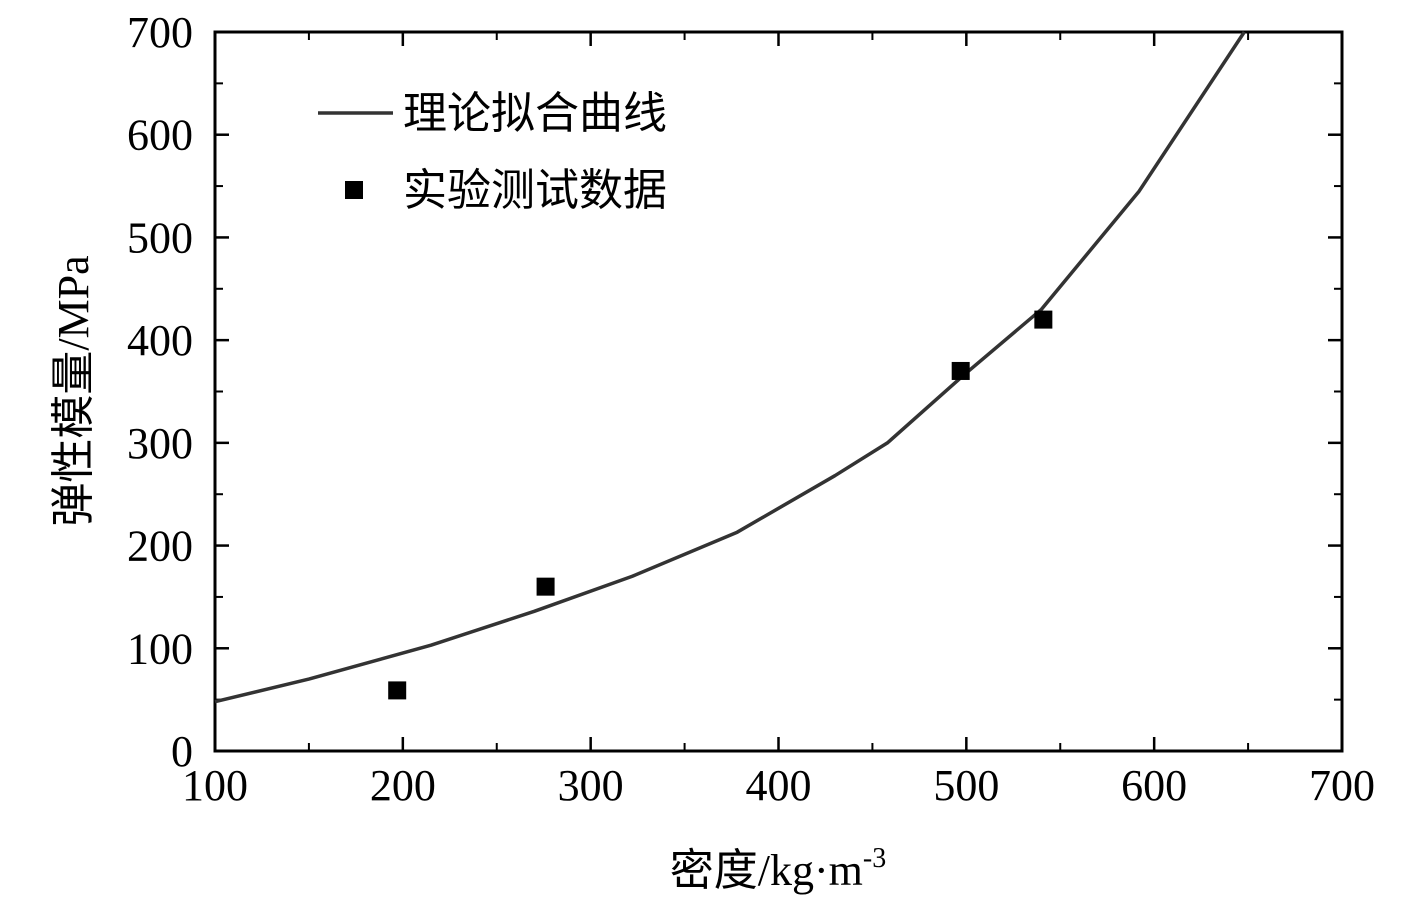 Image resolution: width=1417 pixels, height=903 pixels. I want to click on x-axis-title-superscript: -3, so click(874, 858).